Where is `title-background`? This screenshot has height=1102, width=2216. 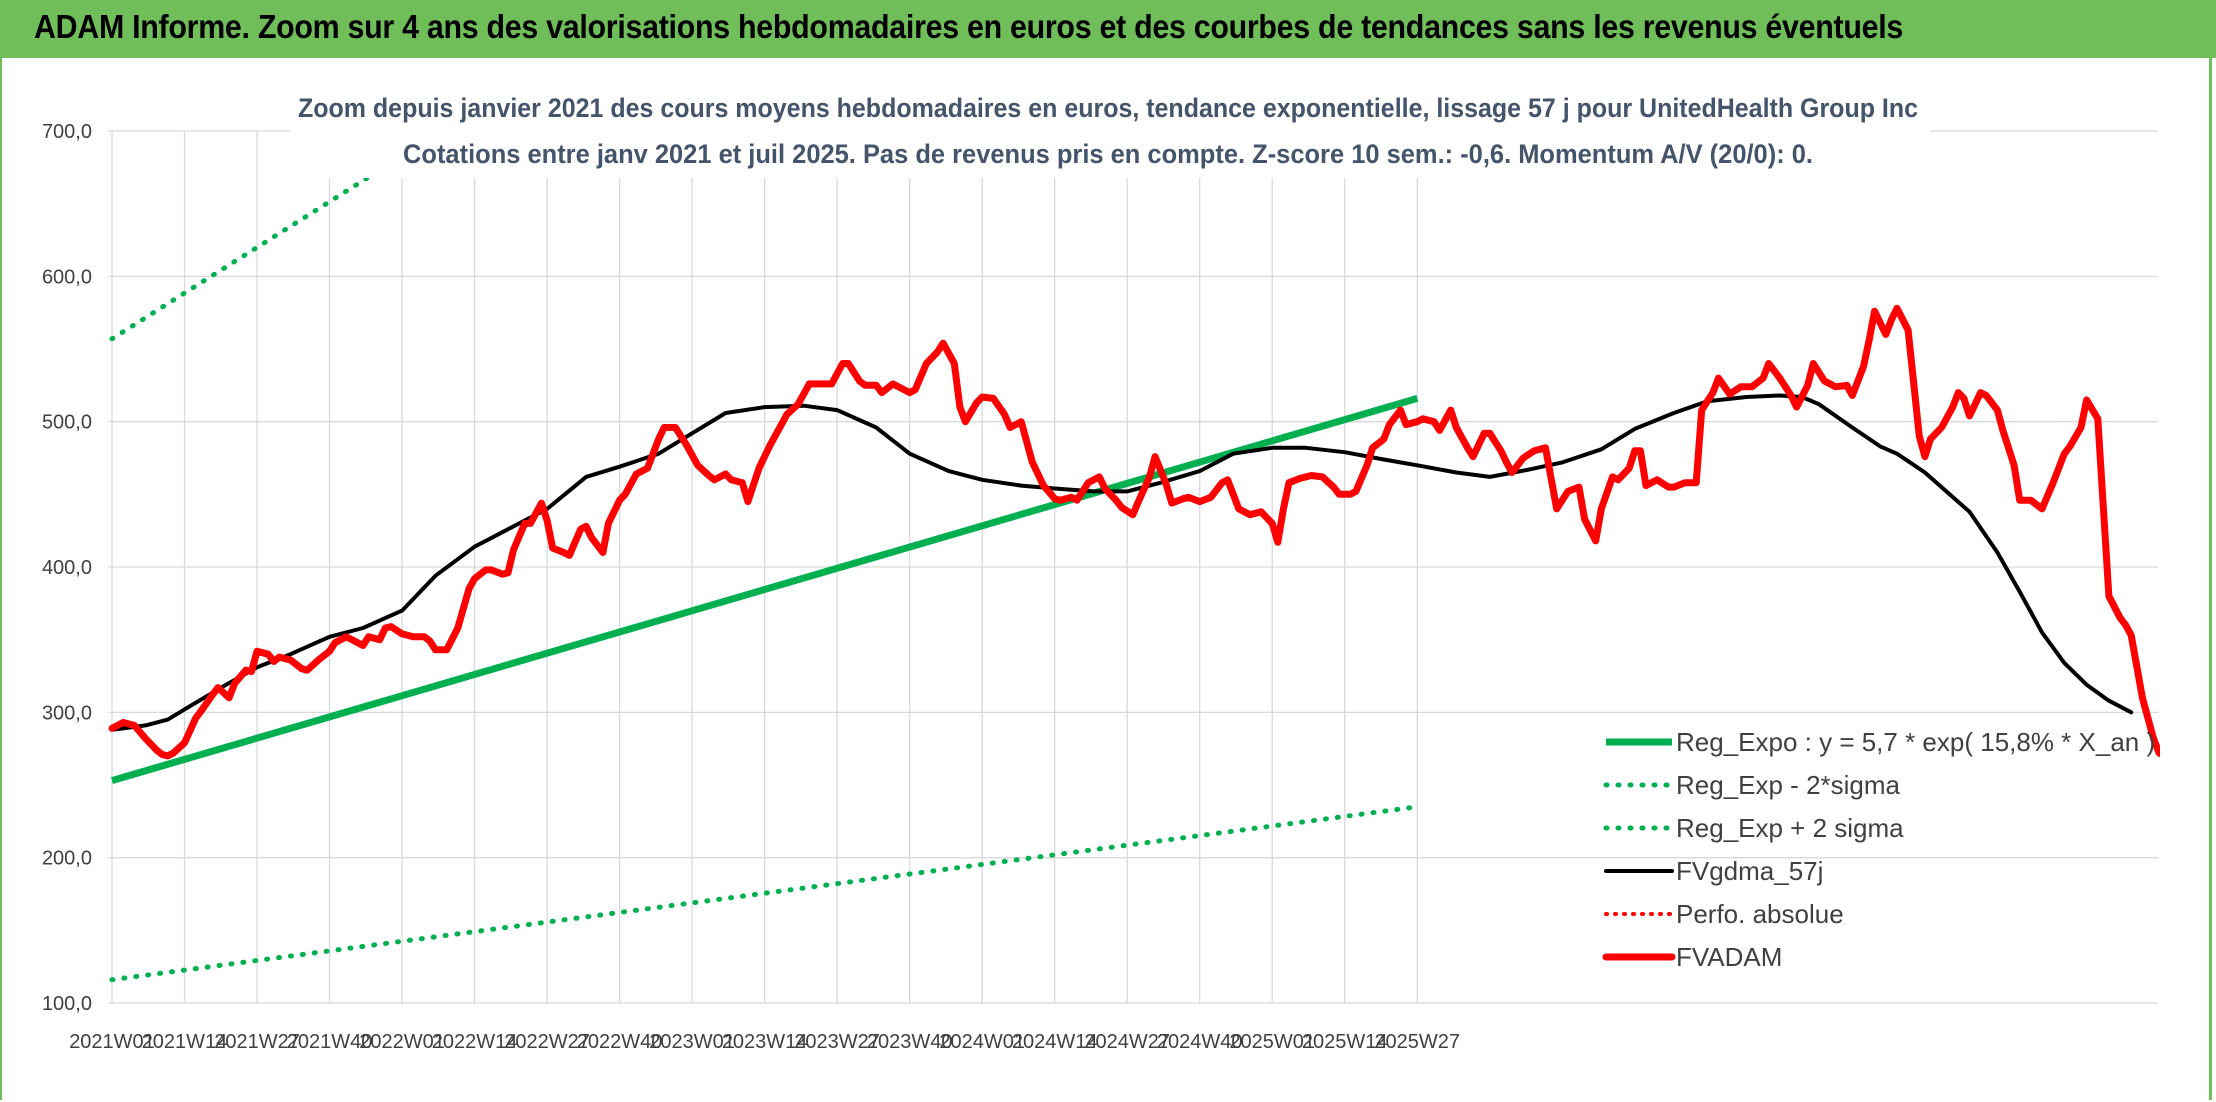
title-background is located at coordinates (1110, 129).